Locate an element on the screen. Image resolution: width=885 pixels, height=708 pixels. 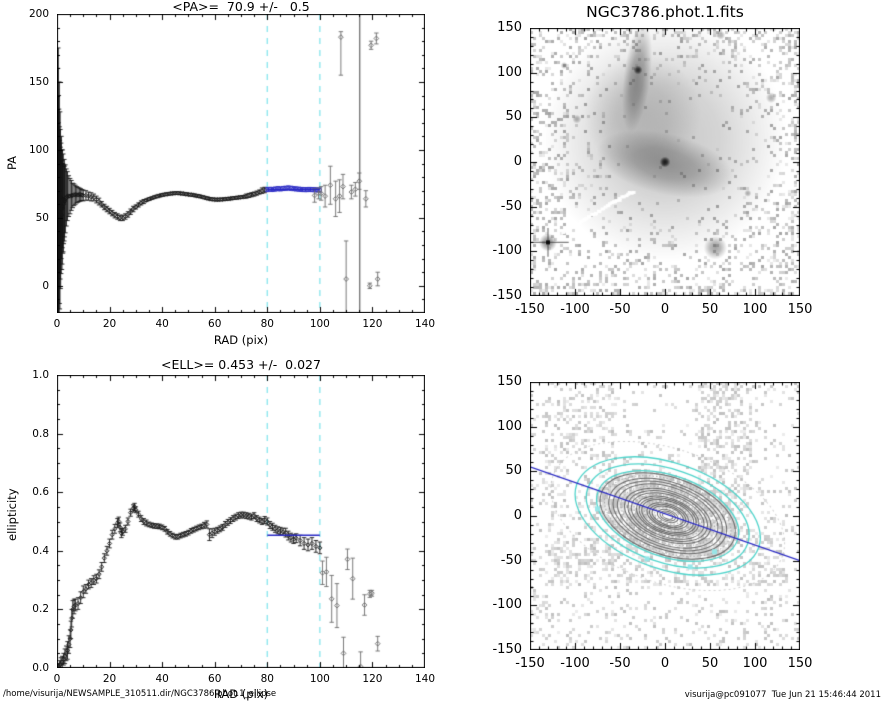
y-tick-label: 0.2 is located at coordinates (40, 609).